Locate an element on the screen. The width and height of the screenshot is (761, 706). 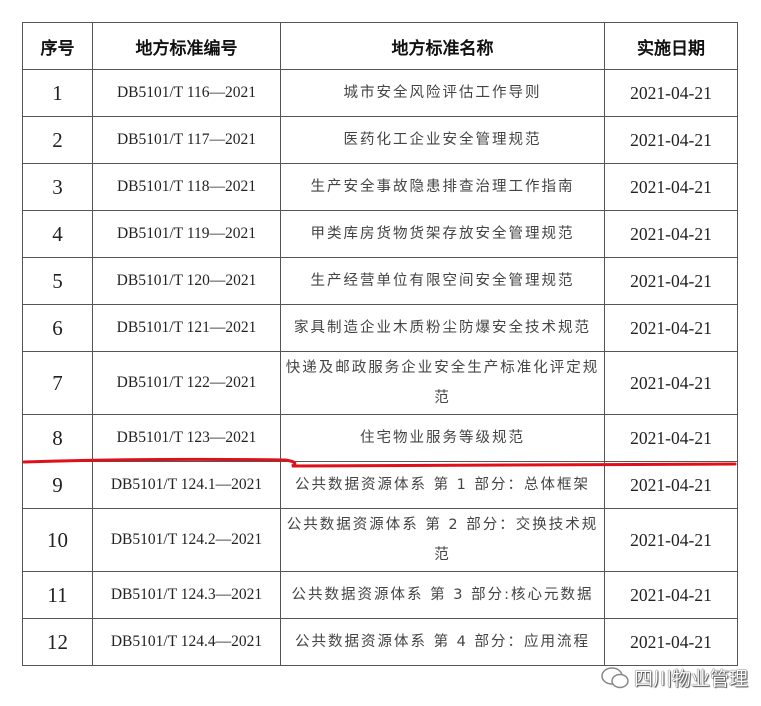
standard-code: DB5101/T 124.3—2021 is located at coordinates (186, 595).